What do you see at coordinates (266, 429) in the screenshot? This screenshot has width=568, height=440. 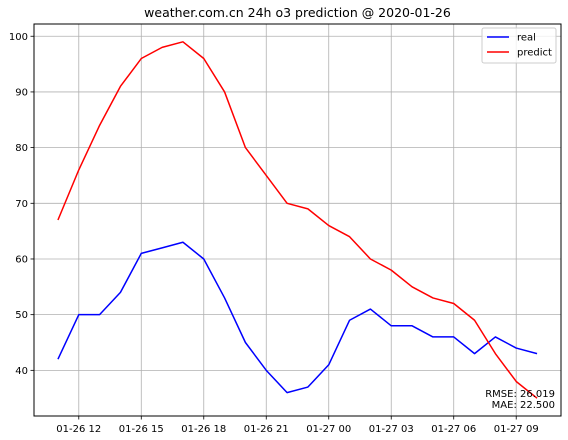 I see `x-tick-label: 01-26 21` at bounding box center [266, 429].